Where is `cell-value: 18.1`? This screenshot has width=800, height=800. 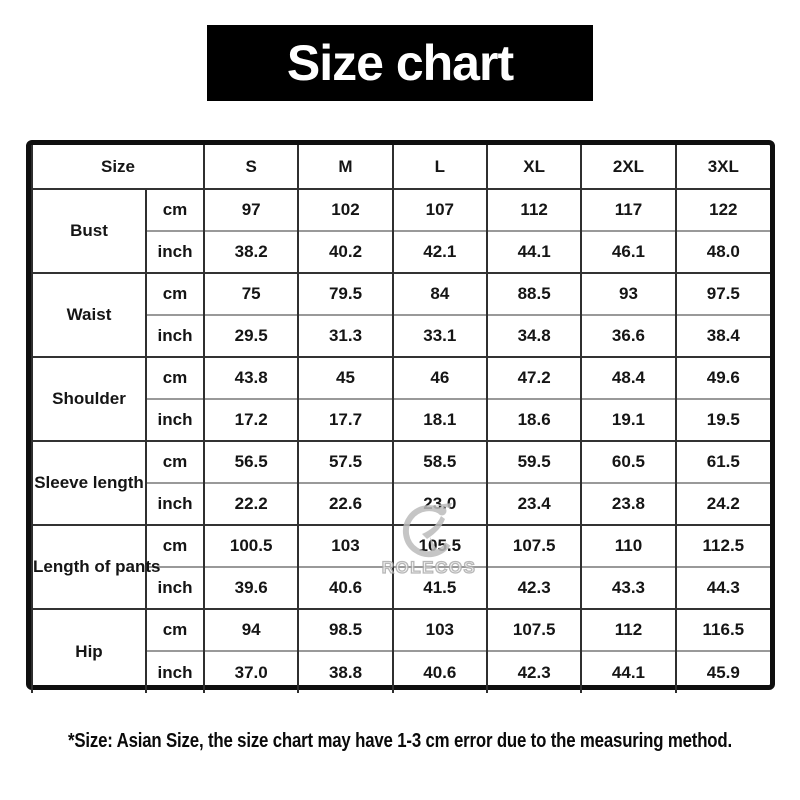
cell-value: 18.1 is located at coordinates (439, 419).